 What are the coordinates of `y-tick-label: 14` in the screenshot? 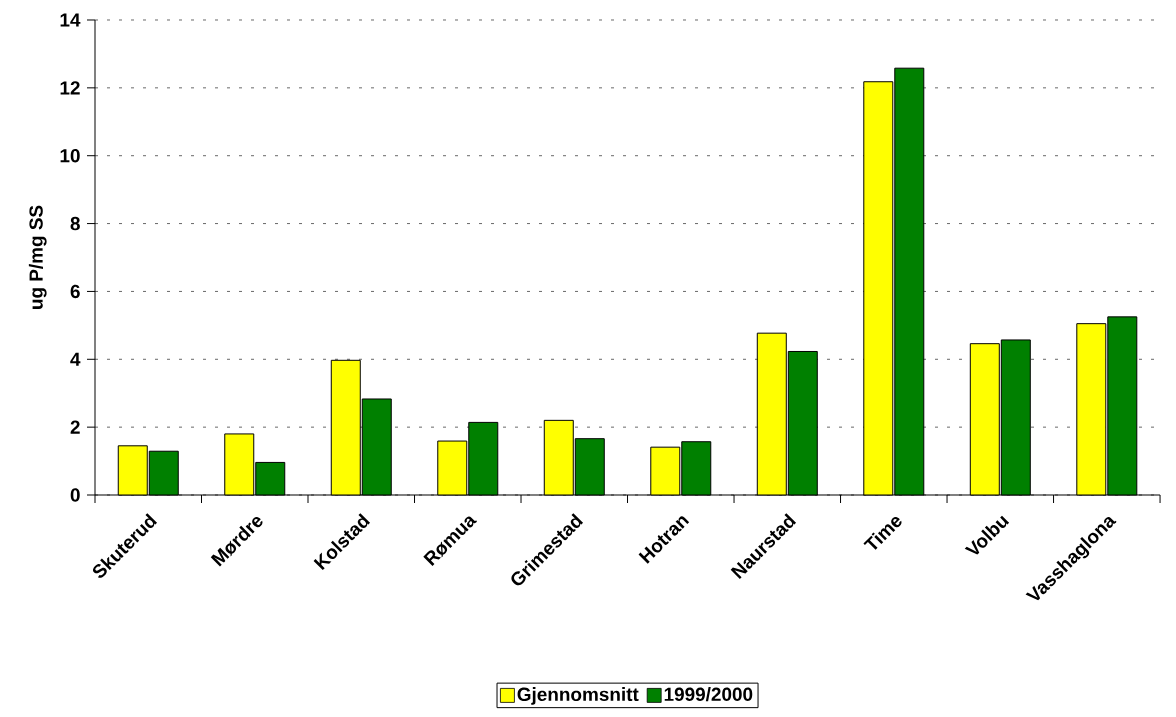 It's located at (70, 20).